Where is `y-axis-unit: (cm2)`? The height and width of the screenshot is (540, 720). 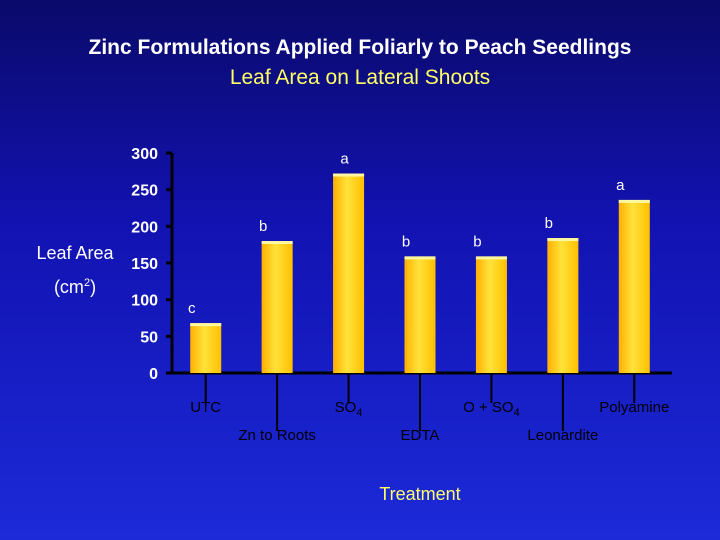
y-axis-unit: (cm2) is located at coordinates (75, 285).